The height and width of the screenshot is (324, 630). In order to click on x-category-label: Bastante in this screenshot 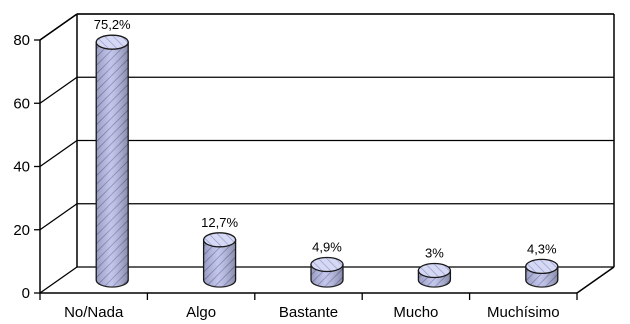, I will do `click(308, 312)`.